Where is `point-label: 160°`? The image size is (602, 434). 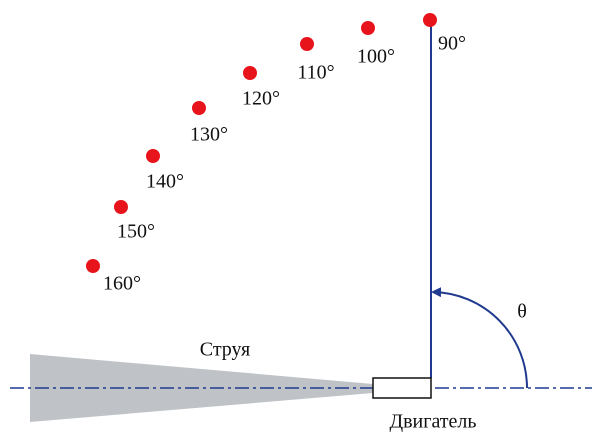
point-label: 160° is located at coordinates (122, 284).